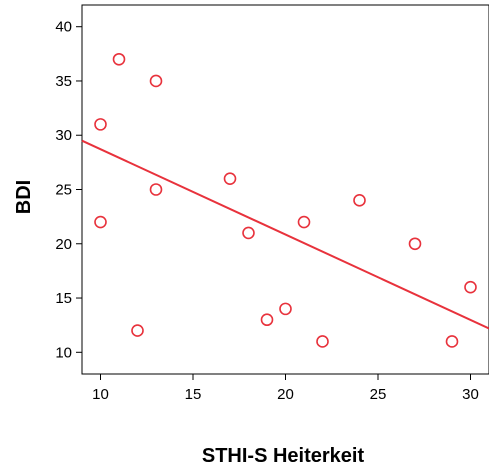  What do you see at coordinates (63, 244) in the screenshot?
I see `y-tick-label: 20` at bounding box center [63, 244].